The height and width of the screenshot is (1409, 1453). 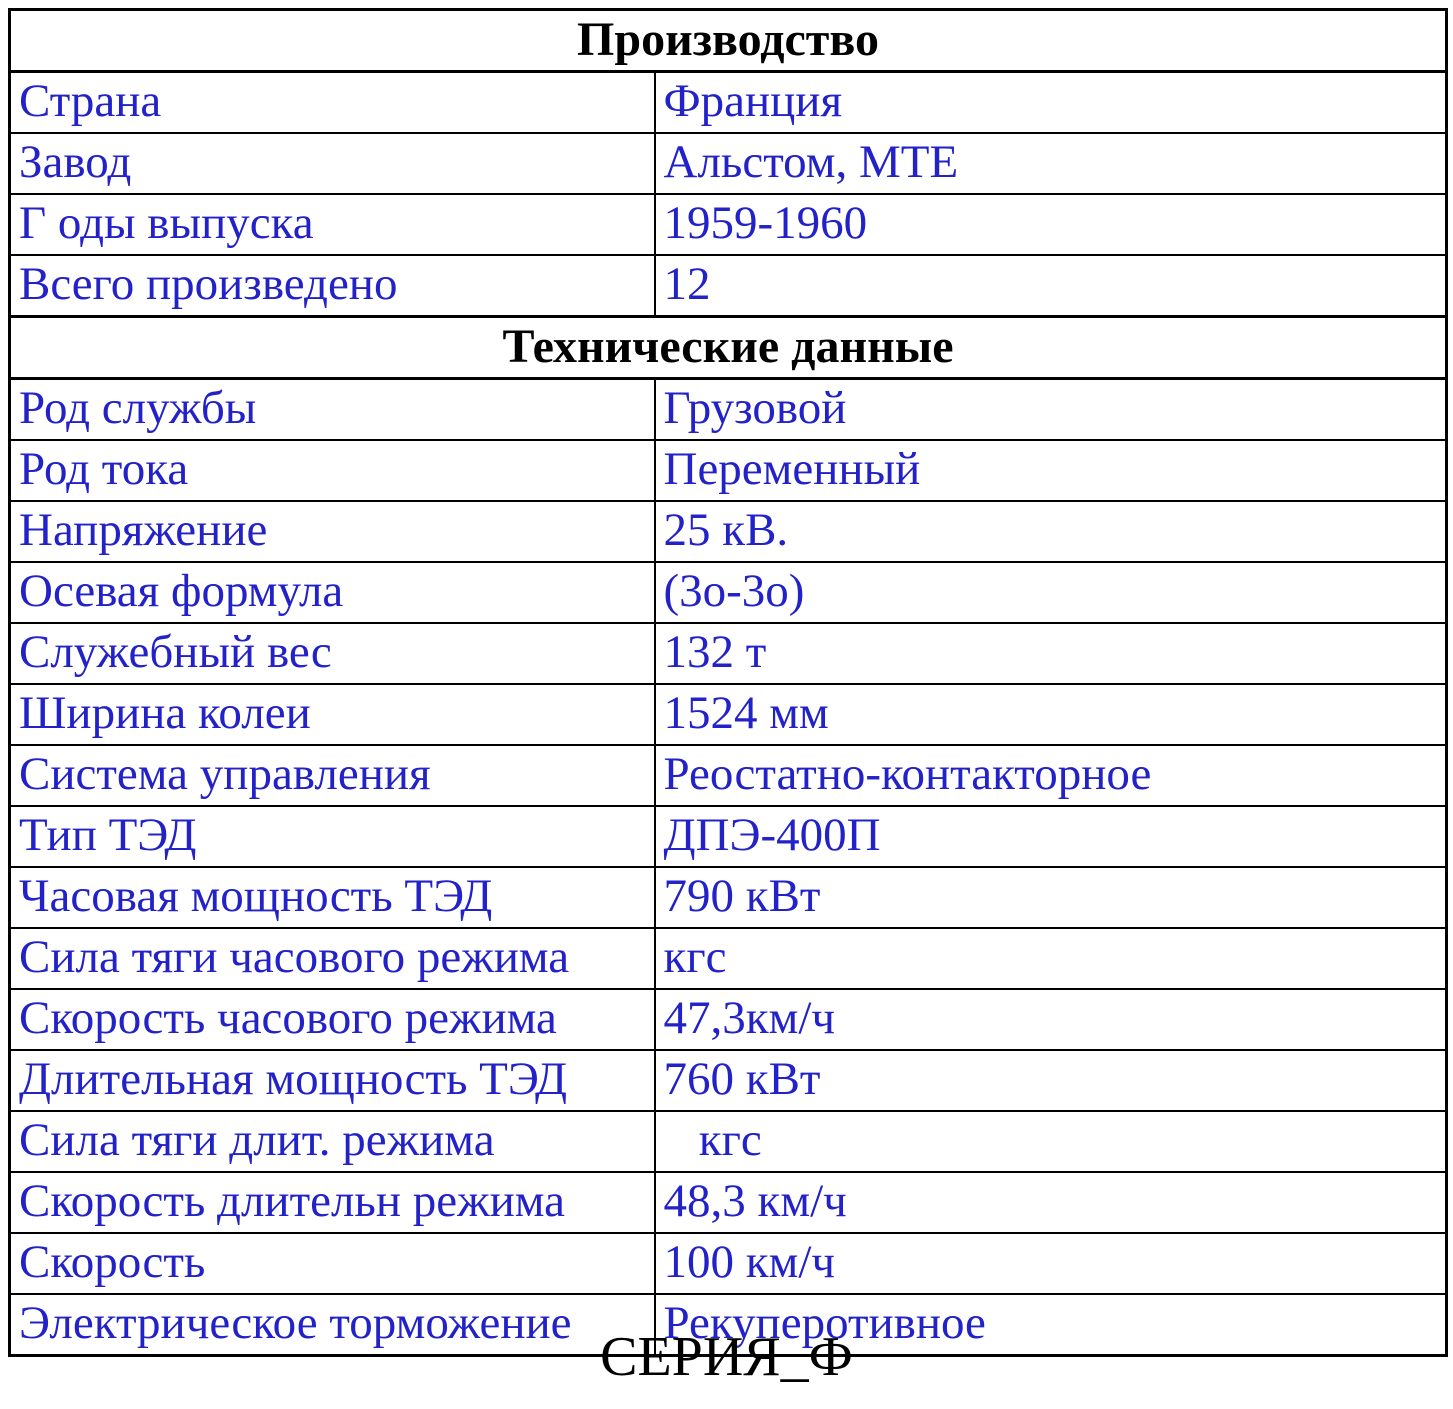 I want to click on table-row: Ширина колеи 1524 мм, so click(x=728, y=714).